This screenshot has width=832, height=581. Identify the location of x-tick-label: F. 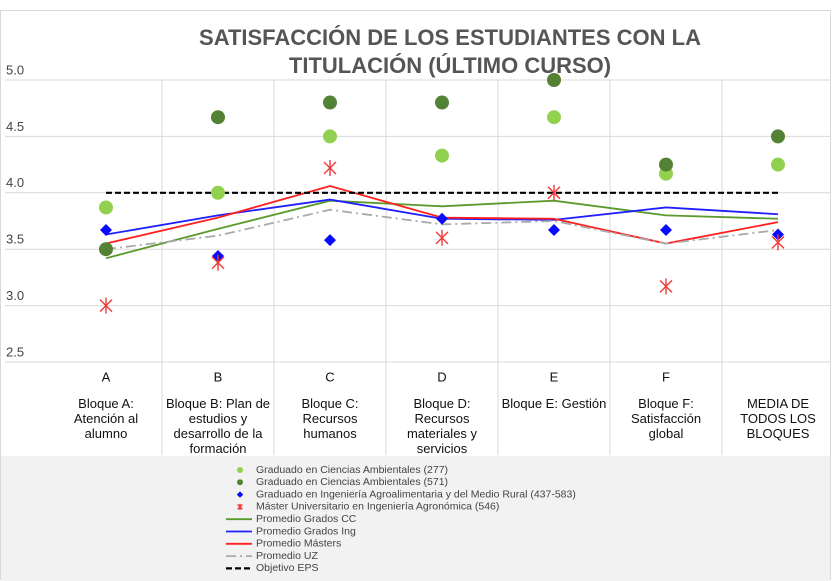
(666, 376).